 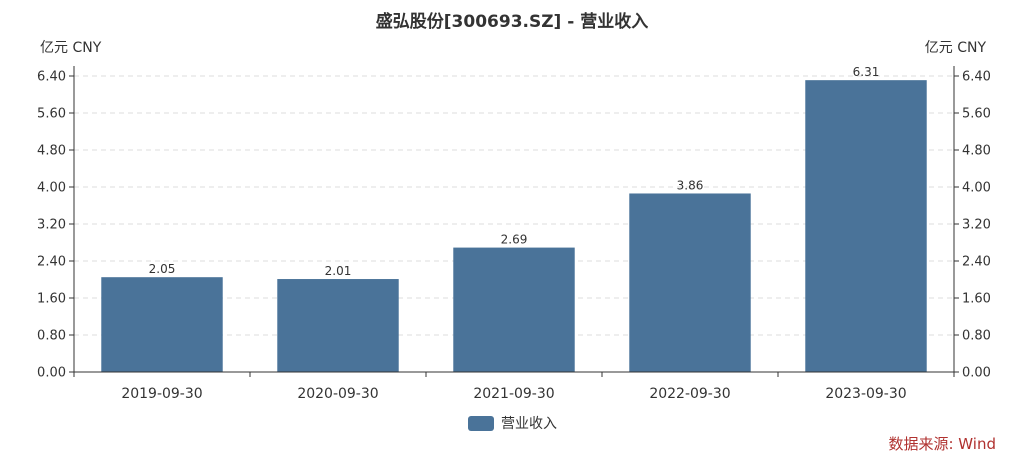 I want to click on x-tick-label: 2022-09-30, so click(x=689, y=394).